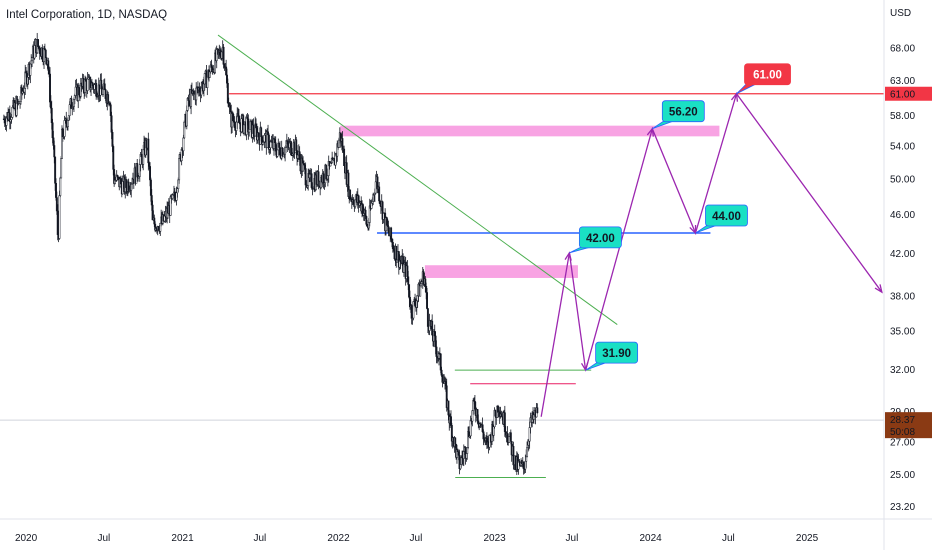 The height and width of the screenshot is (550, 932). I want to click on price-tick: 23.20, so click(902, 507).